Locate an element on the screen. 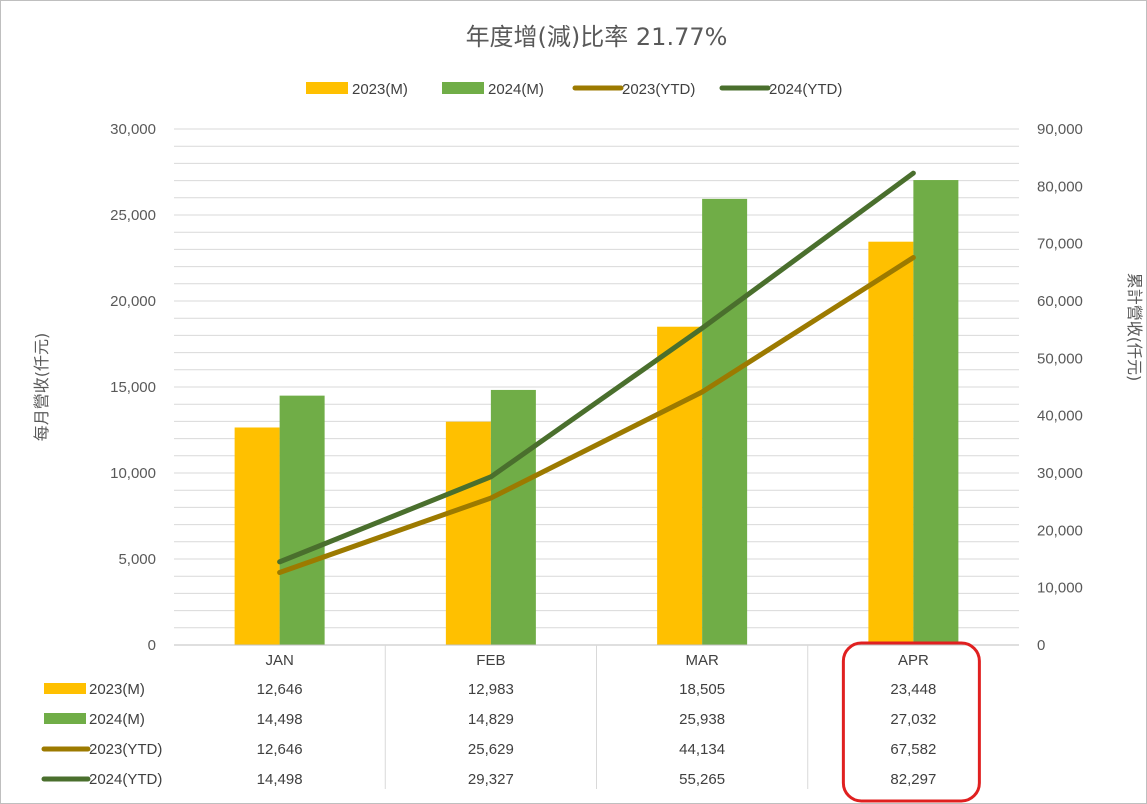 This screenshot has width=1147, height=804. y2-tick-label: 0 is located at coordinates (1041, 645).